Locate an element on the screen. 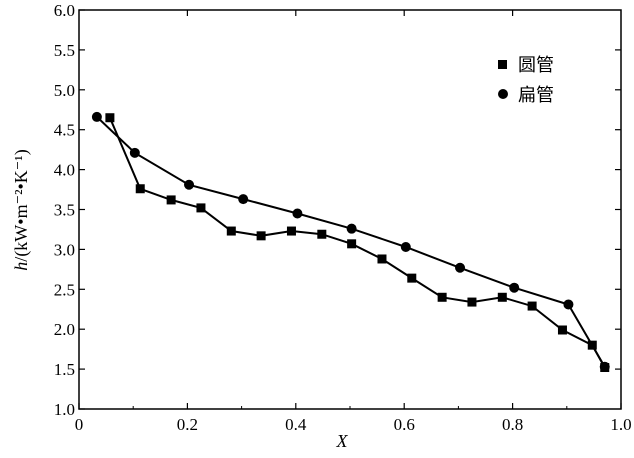 This screenshot has width=634, height=458. x-tick-label: 0.8 is located at coordinates (512, 424).